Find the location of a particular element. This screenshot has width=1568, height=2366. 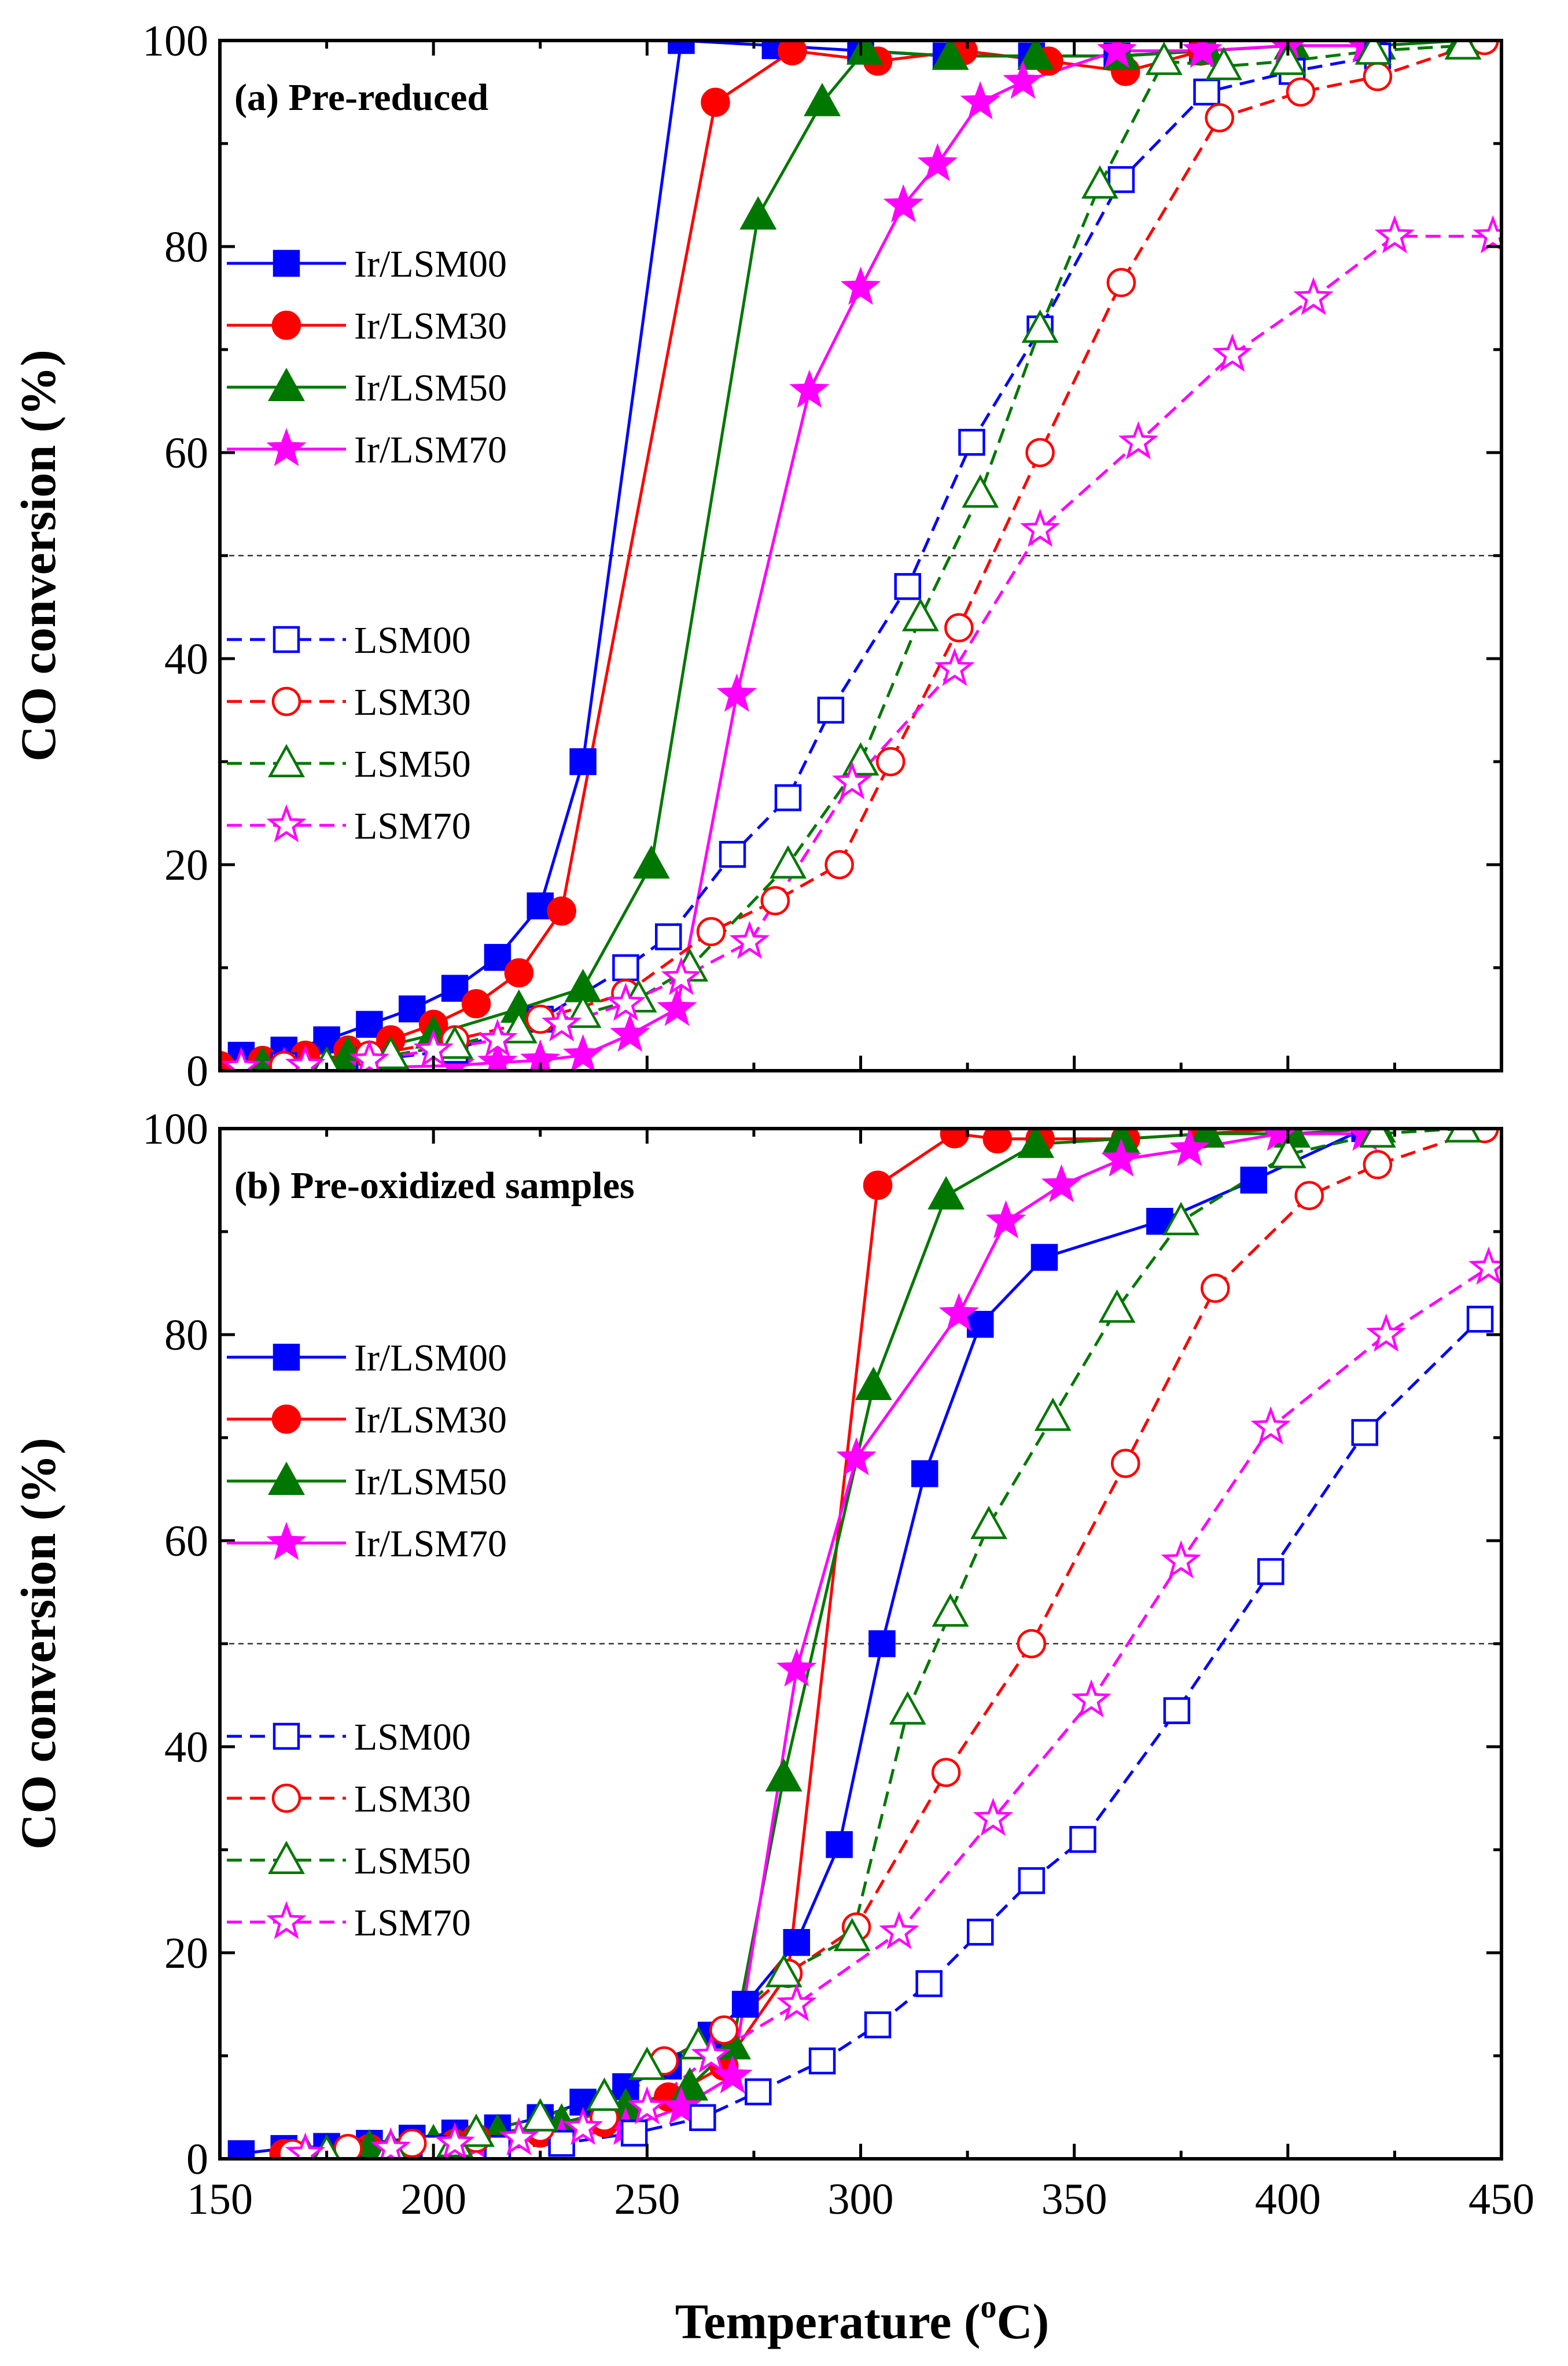

legend-marker-lsm30 is located at coordinates (286, 701).